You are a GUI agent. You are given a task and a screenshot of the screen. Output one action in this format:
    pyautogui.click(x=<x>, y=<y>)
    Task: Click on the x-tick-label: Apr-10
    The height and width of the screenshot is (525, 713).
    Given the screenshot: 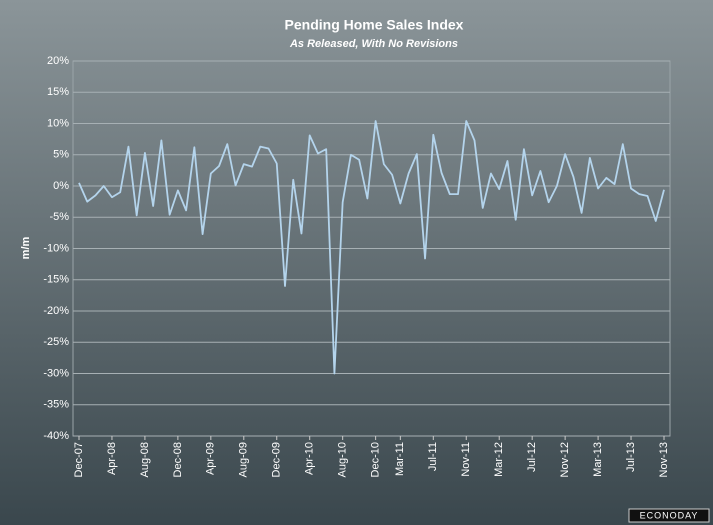 What is the action you would take?
    pyautogui.click(x=310, y=458)
    